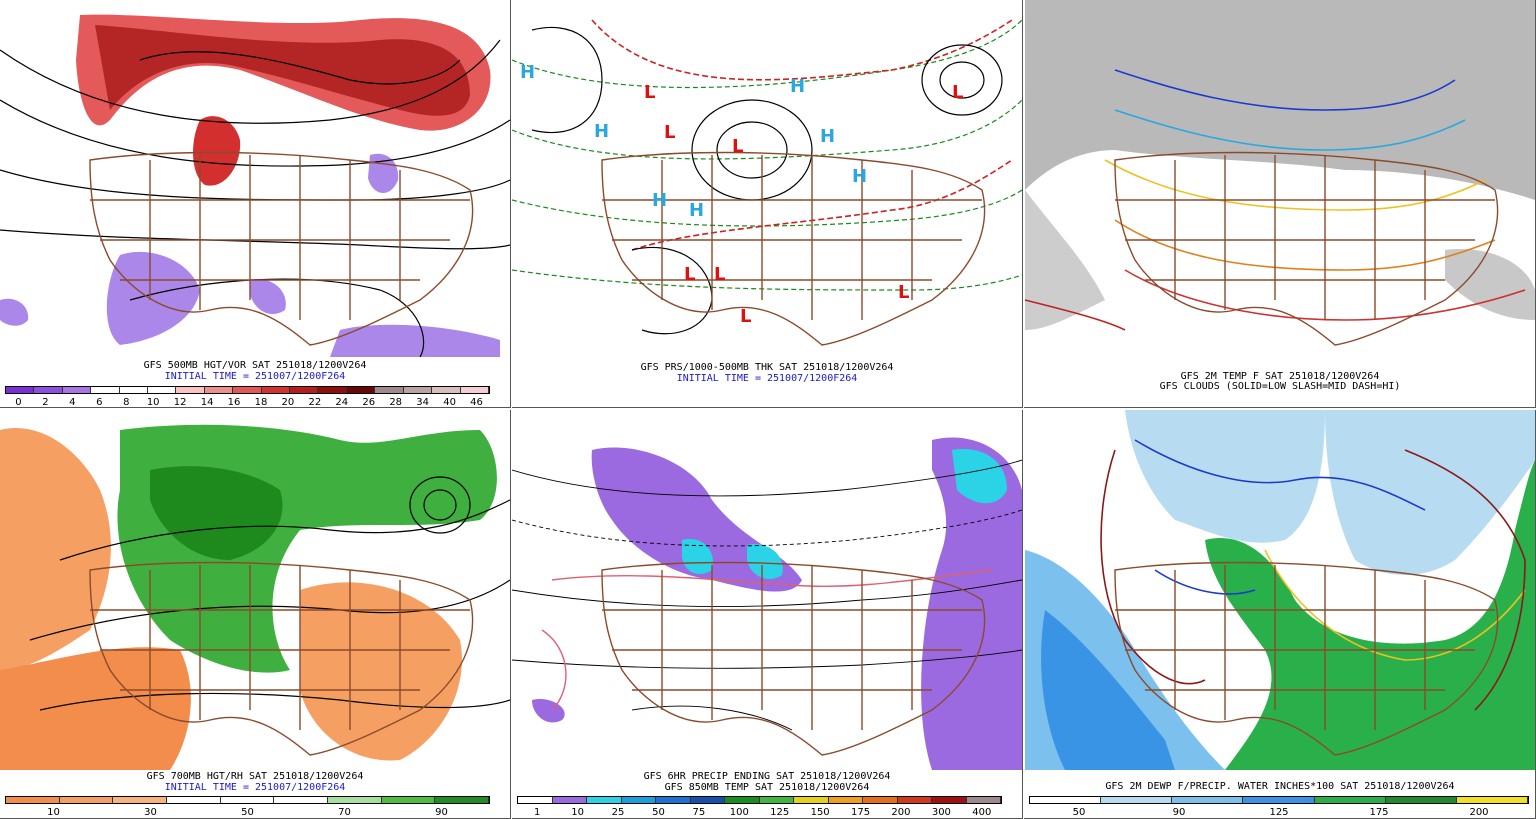 This screenshot has width=1536, height=819. What do you see at coordinates (767, 787) in the screenshot?
I see `caption-line-2: GFS 850MB TEMP SAT 251018/1200V264` at bounding box center [767, 787].